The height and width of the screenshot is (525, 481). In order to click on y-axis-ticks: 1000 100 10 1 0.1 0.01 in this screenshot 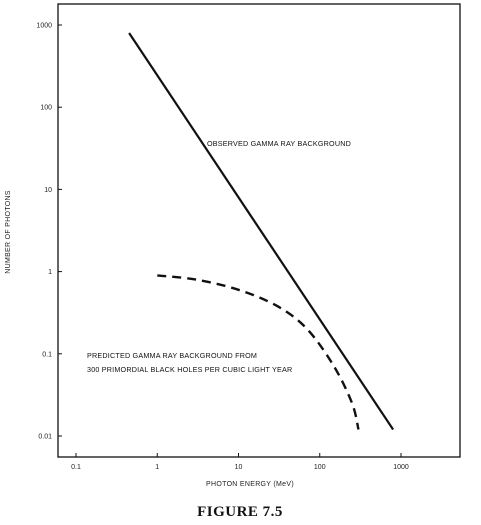, I will do `click(49, 232)`.